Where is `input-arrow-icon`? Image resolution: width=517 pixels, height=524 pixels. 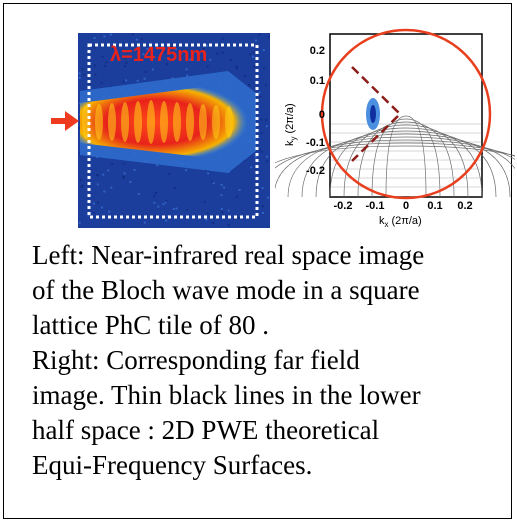
input-arrow-icon is located at coordinates (65, 121).